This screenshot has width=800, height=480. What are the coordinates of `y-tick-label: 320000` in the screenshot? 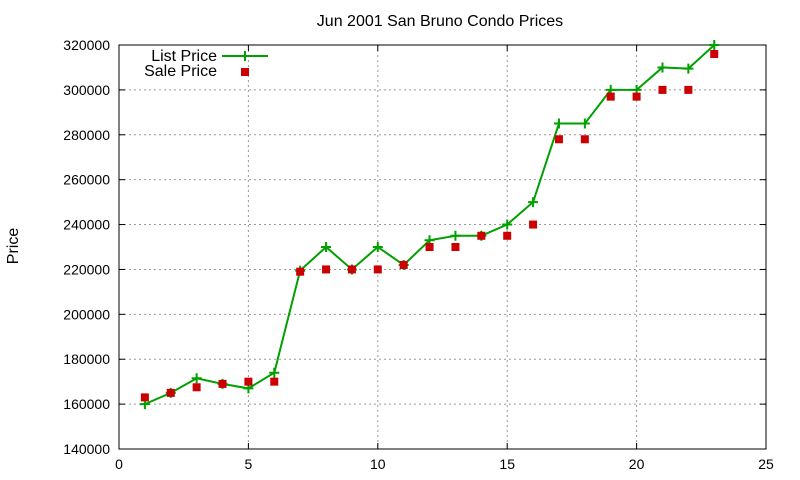 It's located at (86, 45).